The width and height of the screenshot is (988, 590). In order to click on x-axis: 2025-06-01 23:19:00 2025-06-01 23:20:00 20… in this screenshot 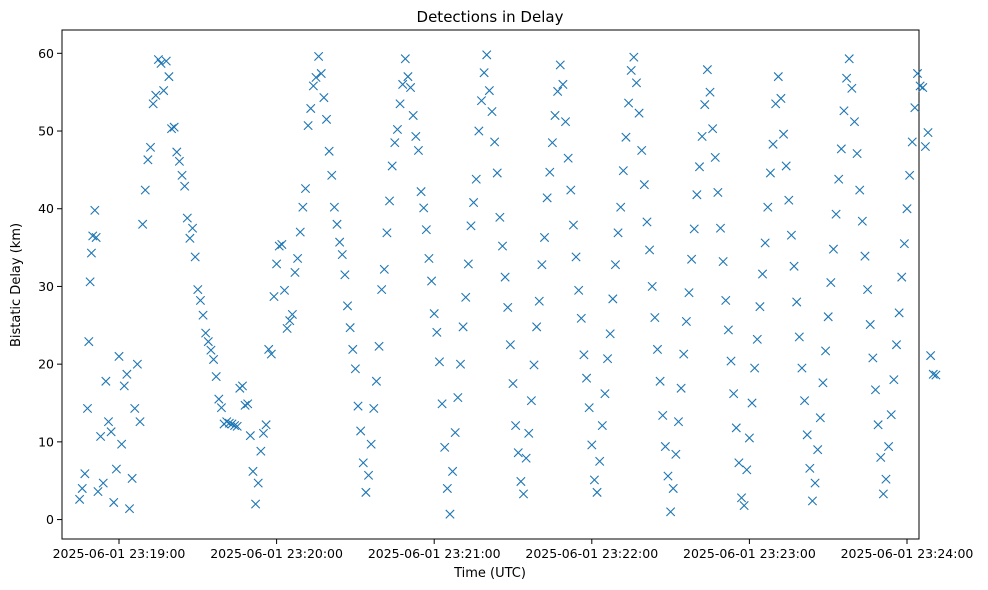, I will do `click(513, 550)`.